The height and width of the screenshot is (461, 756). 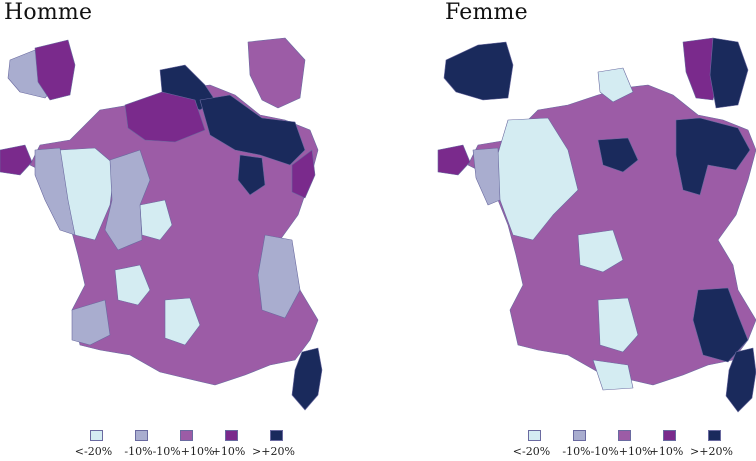 What do you see at coordinates (279, 276) in the screenshot?
I see `region-alps-low` at bounding box center [279, 276].